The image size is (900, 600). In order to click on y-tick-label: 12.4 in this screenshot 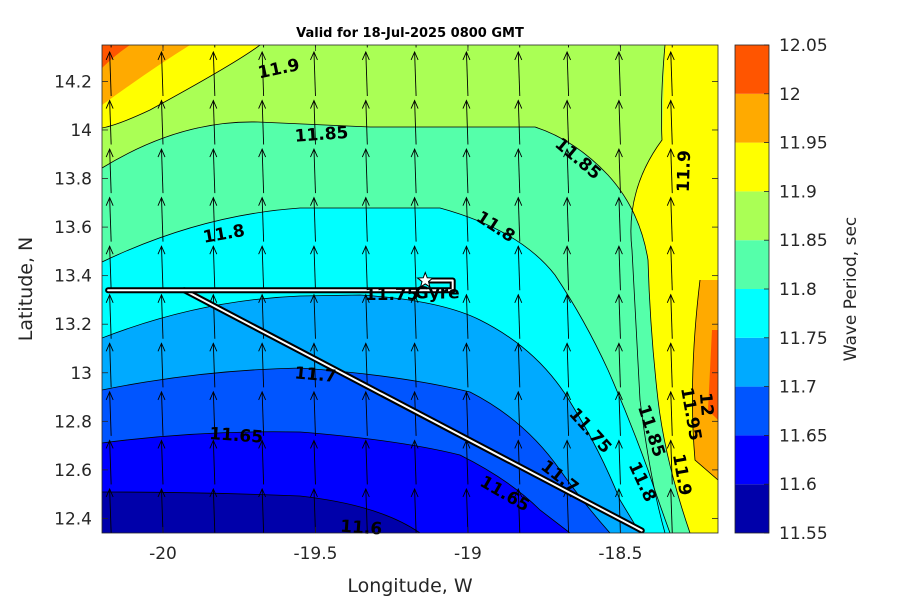, I will do `click(73, 519)`.